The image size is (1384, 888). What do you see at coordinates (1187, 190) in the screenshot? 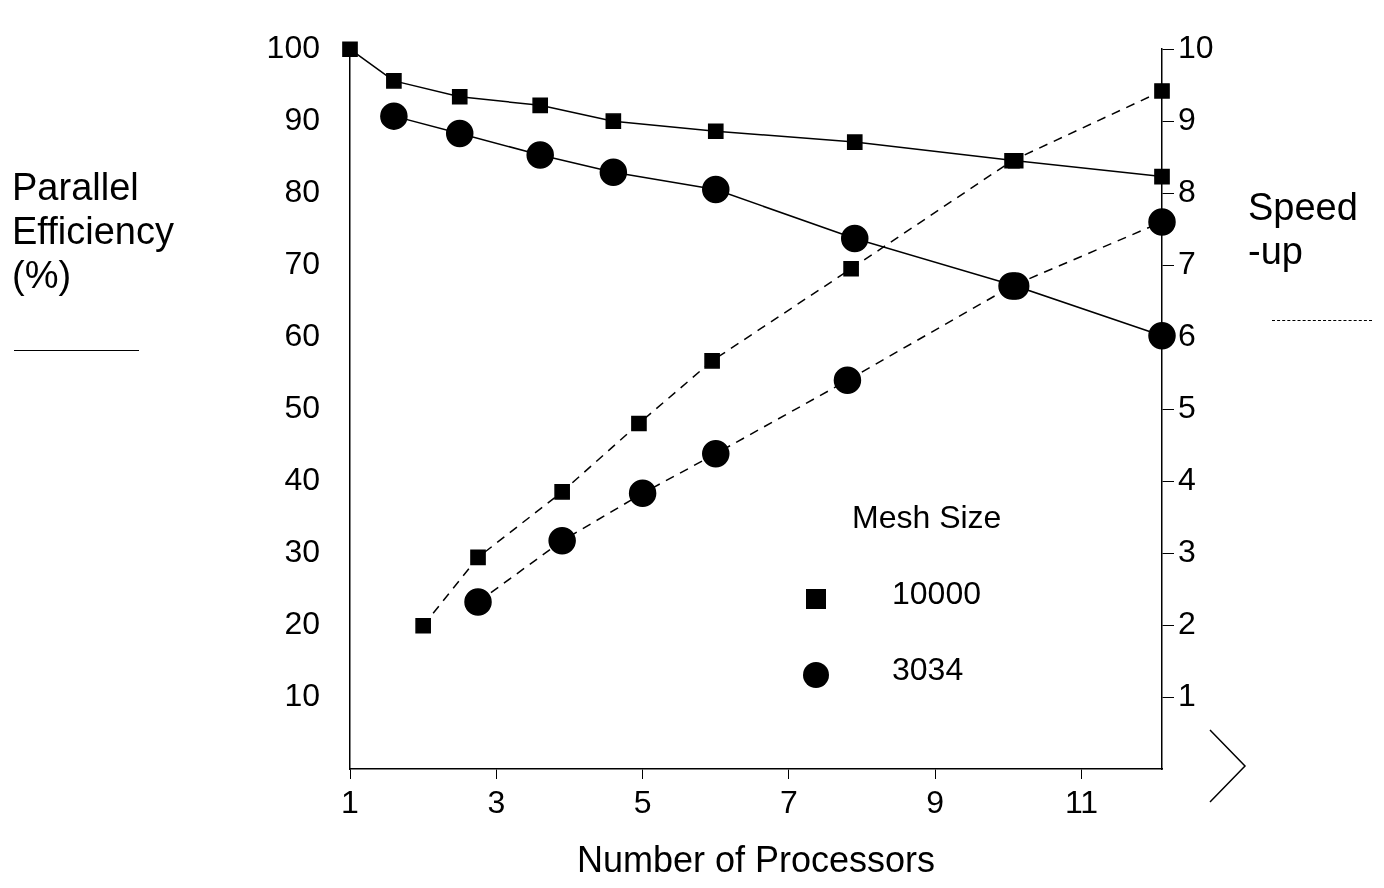
I see `y2-tick-label: 8` at bounding box center [1187, 190].